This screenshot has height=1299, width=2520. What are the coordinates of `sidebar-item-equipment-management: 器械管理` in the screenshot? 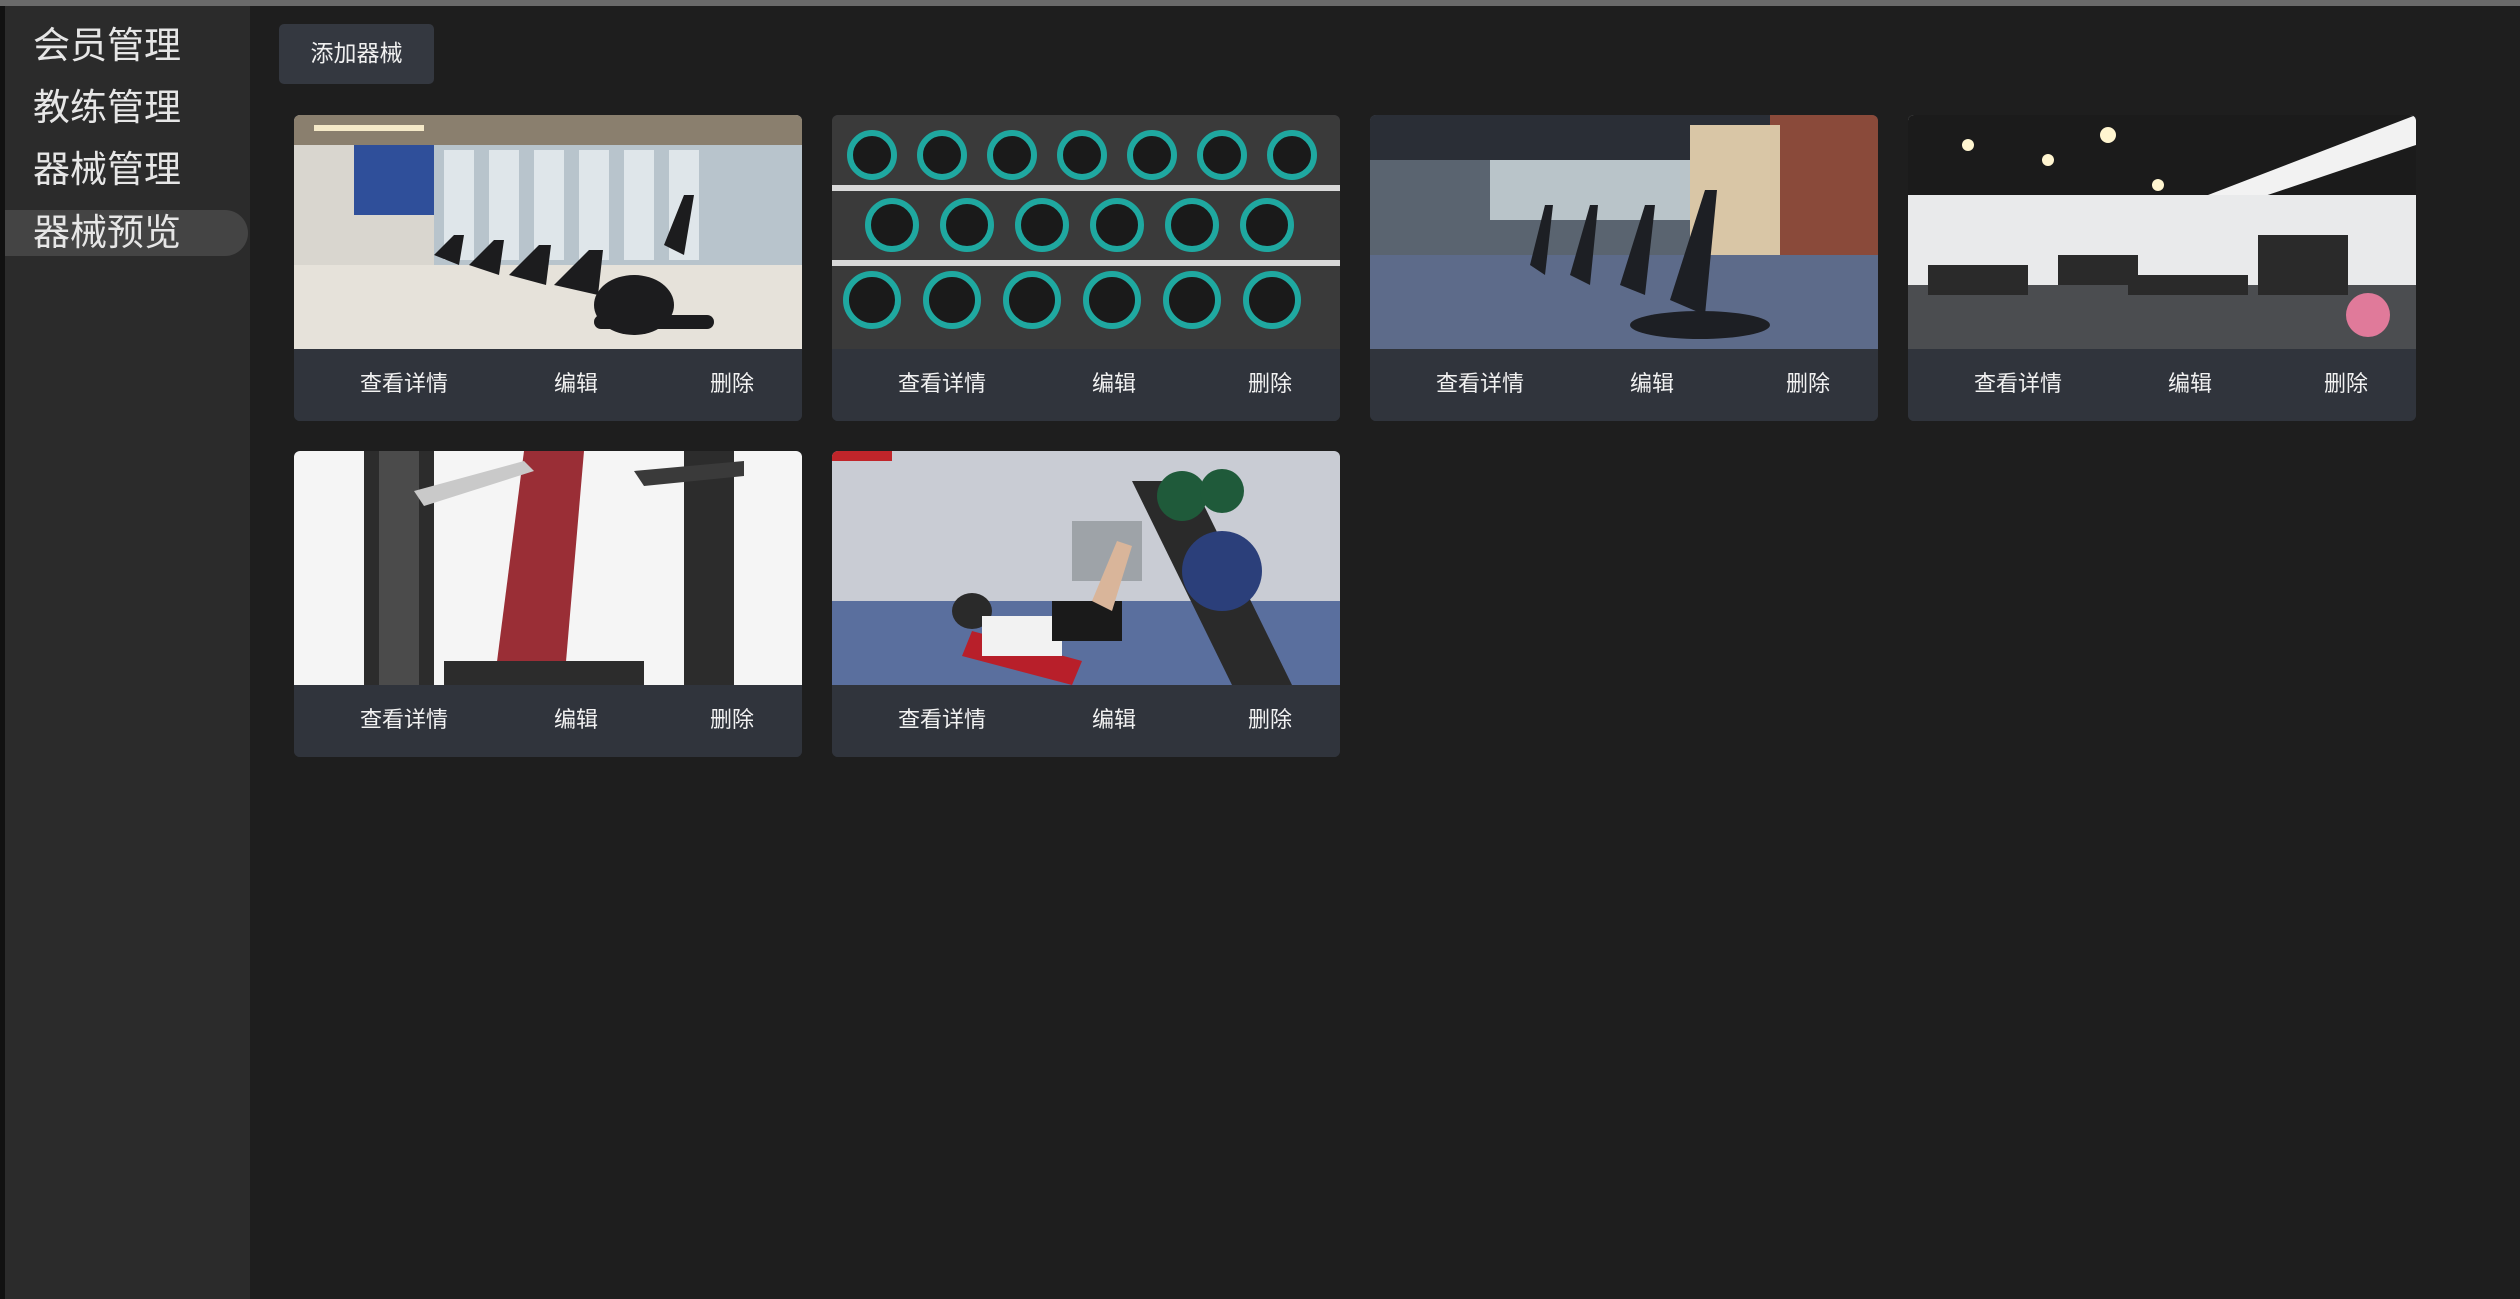 It's located at (107, 169).